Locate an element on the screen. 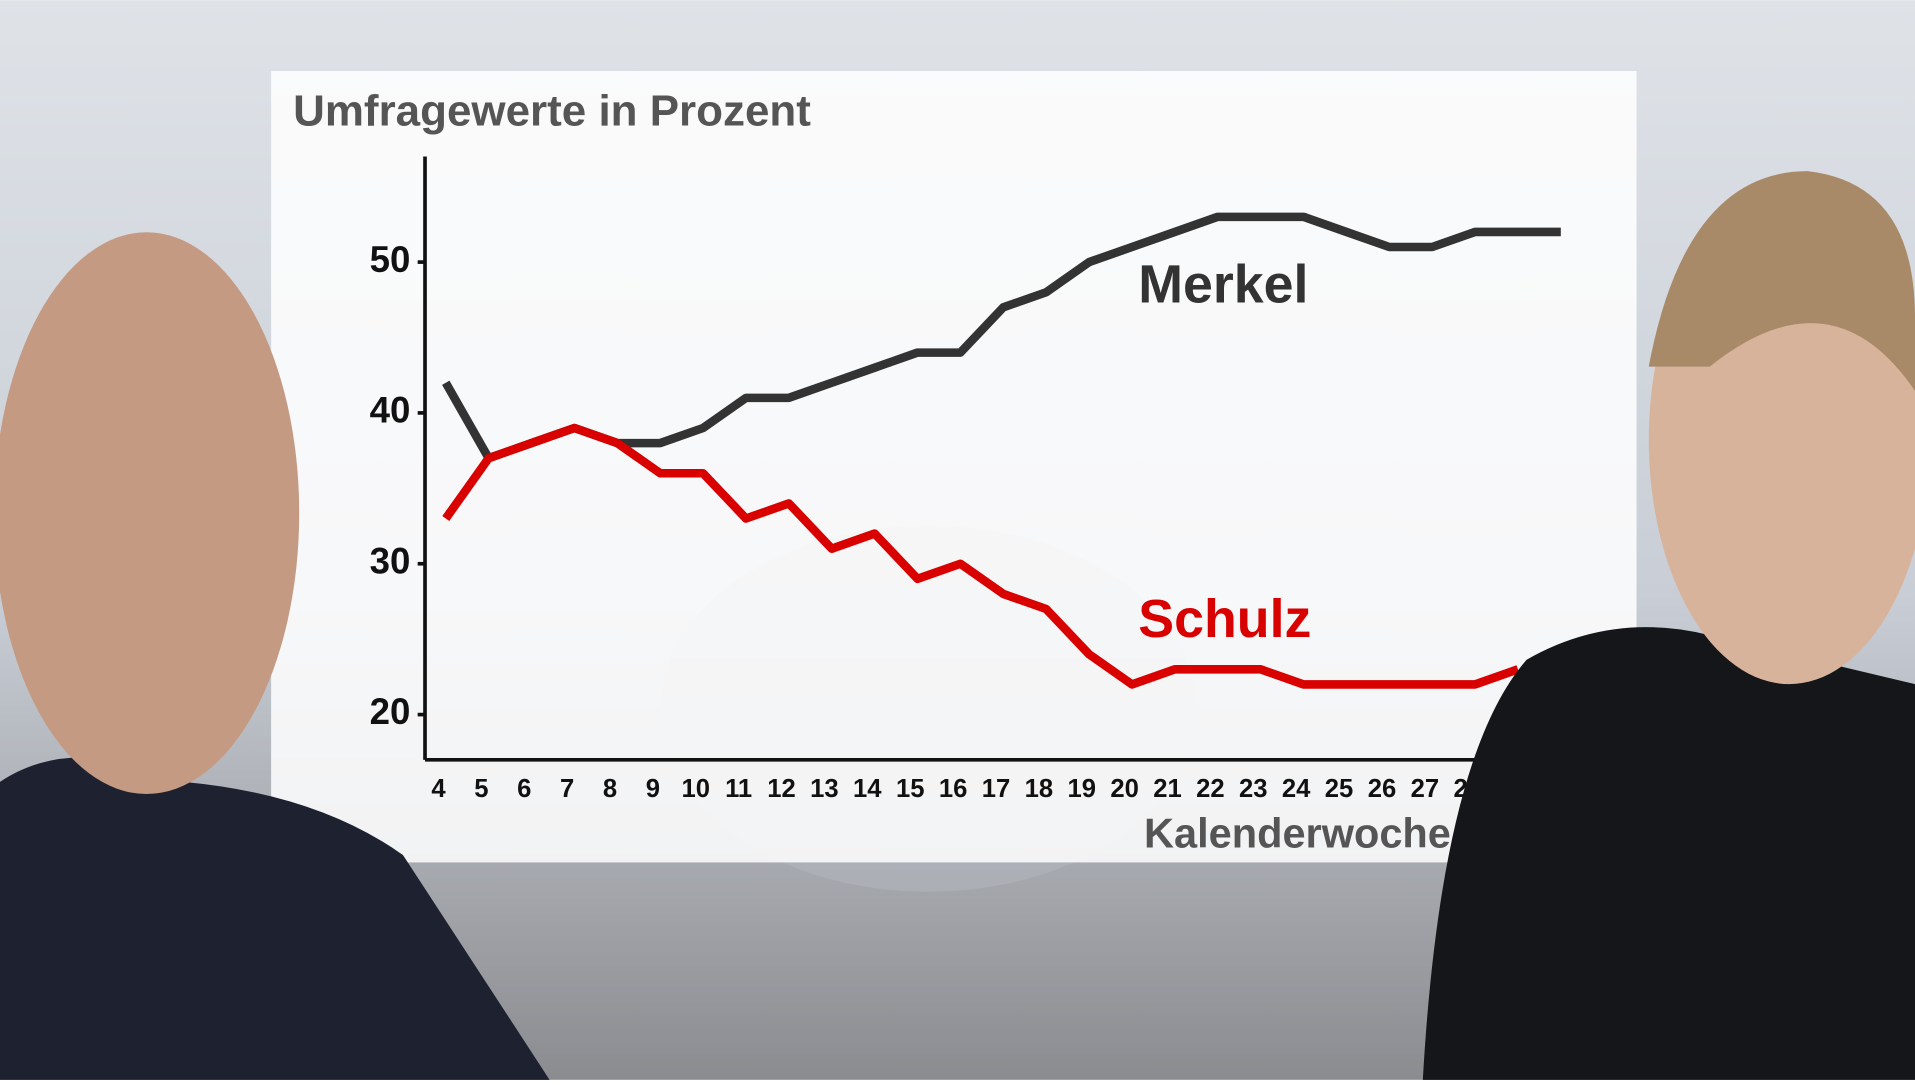 This screenshot has height=1085, width=1915. x-tick-label: 17 is located at coordinates (996, 789).